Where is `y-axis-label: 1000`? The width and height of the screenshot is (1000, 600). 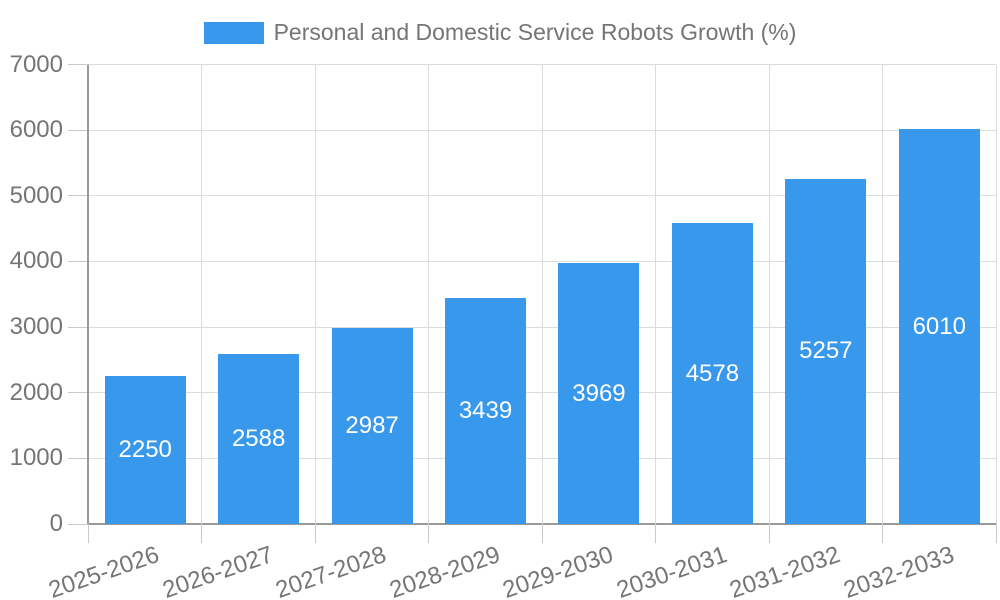 y-axis-label: 1000 is located at coordinates (36, 458).